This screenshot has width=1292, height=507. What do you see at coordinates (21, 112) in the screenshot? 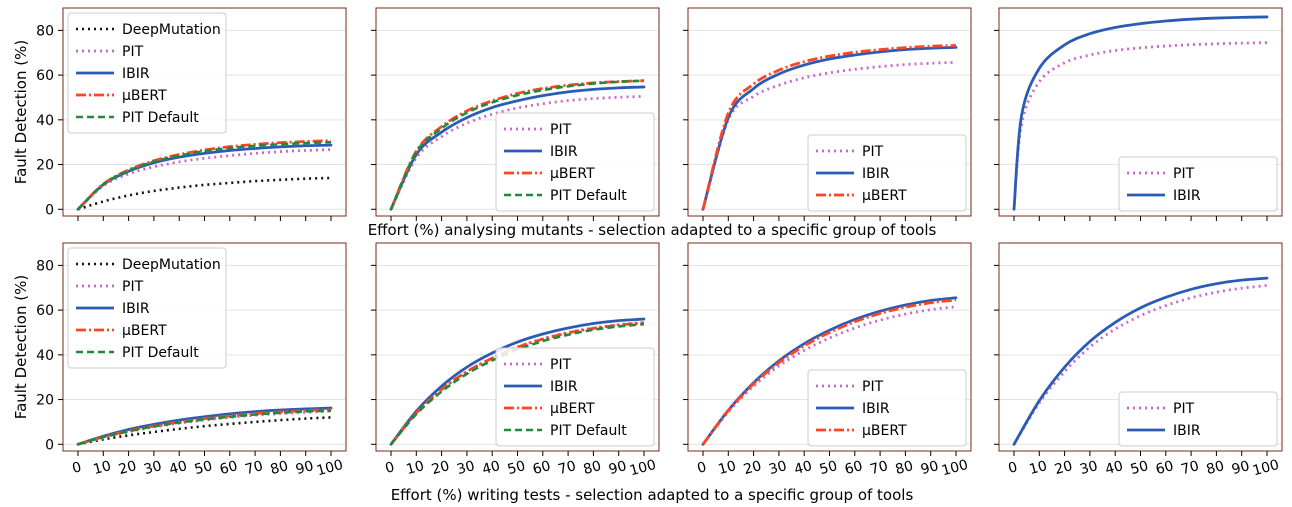
I see `y-axis-title: Fault Detection (%)` at bounding box center [21, 112].